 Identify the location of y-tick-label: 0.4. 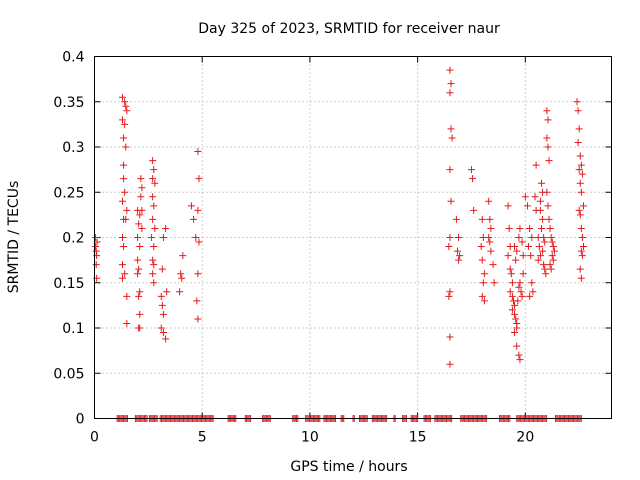
(73, 58).